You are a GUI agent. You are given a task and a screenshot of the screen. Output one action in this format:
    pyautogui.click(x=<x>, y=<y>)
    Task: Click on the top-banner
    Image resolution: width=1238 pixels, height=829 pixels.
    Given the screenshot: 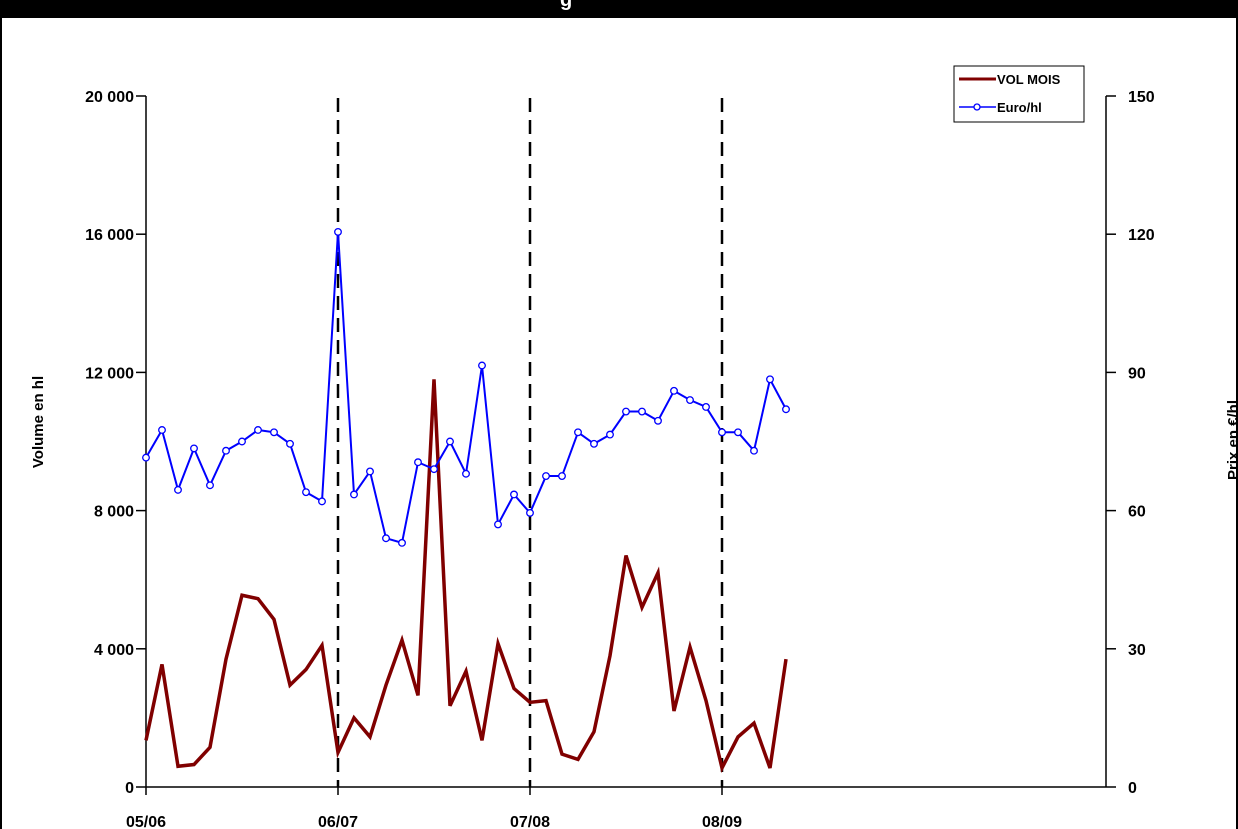 What is the action you would take?
    pyautogui.click(x=619, y=9)
    